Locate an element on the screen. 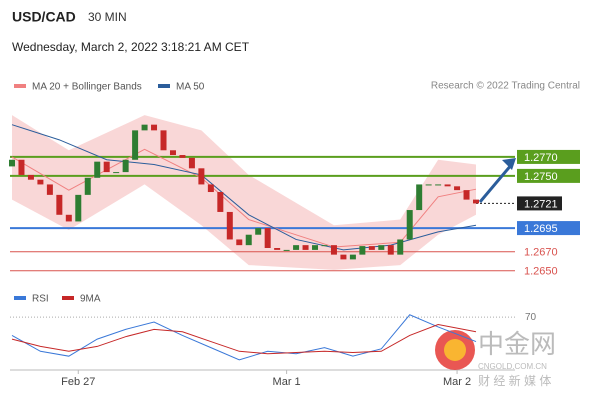 Image resolution: width=590 pixels, height=405 pixels. arrow is located at coordinates (496, 183).